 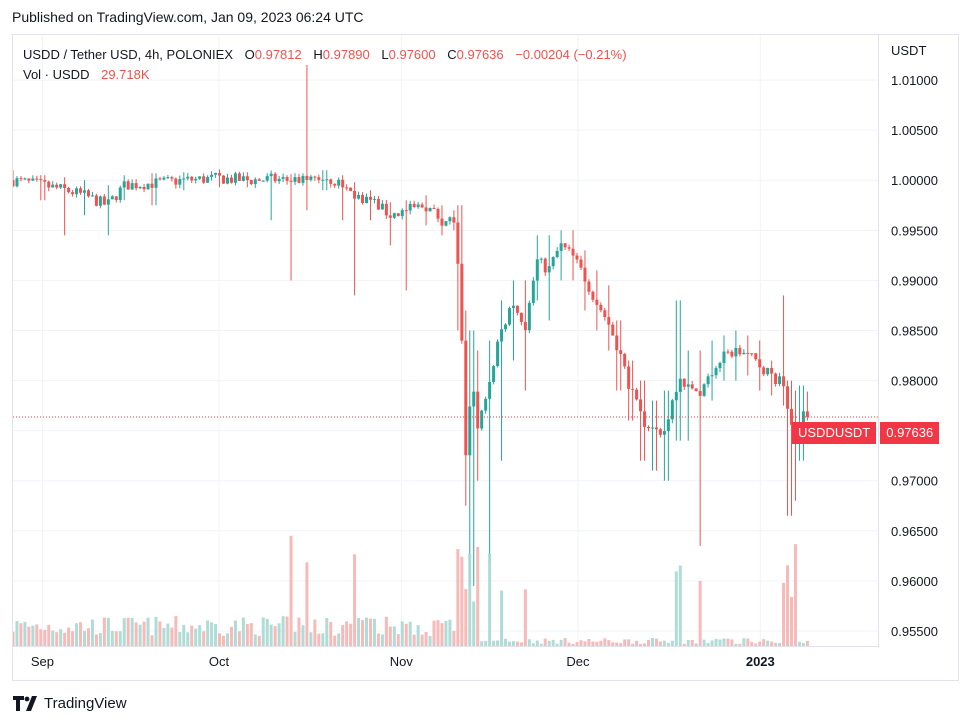 I want to click on y-axis-currency: USDT, so click(x=909, y=50).